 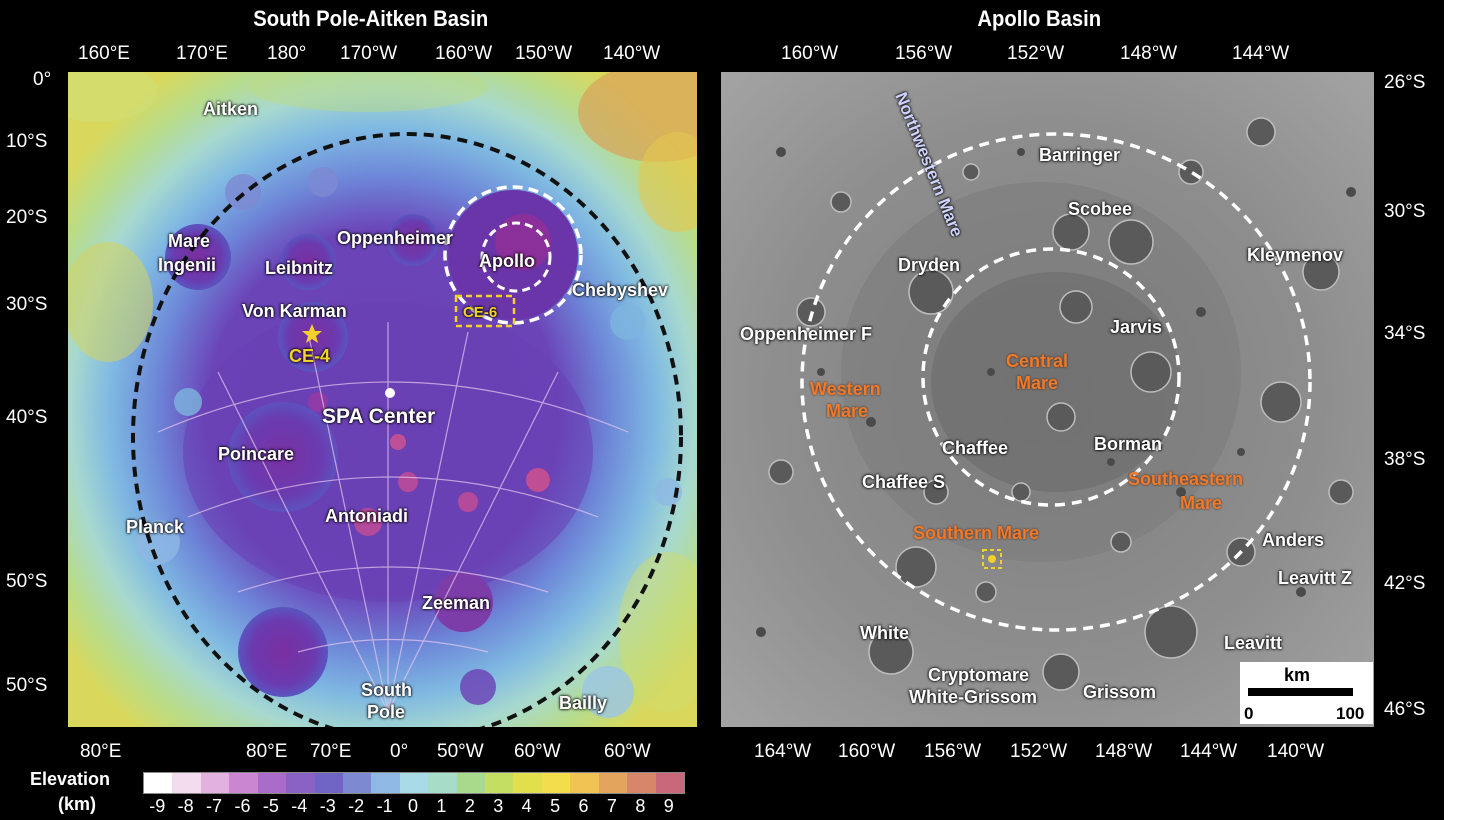 What do you see at coordinates (356, 806) in the screenshot?
I see `colorbar-tick-label: -2` at bounding box center [356, 806].